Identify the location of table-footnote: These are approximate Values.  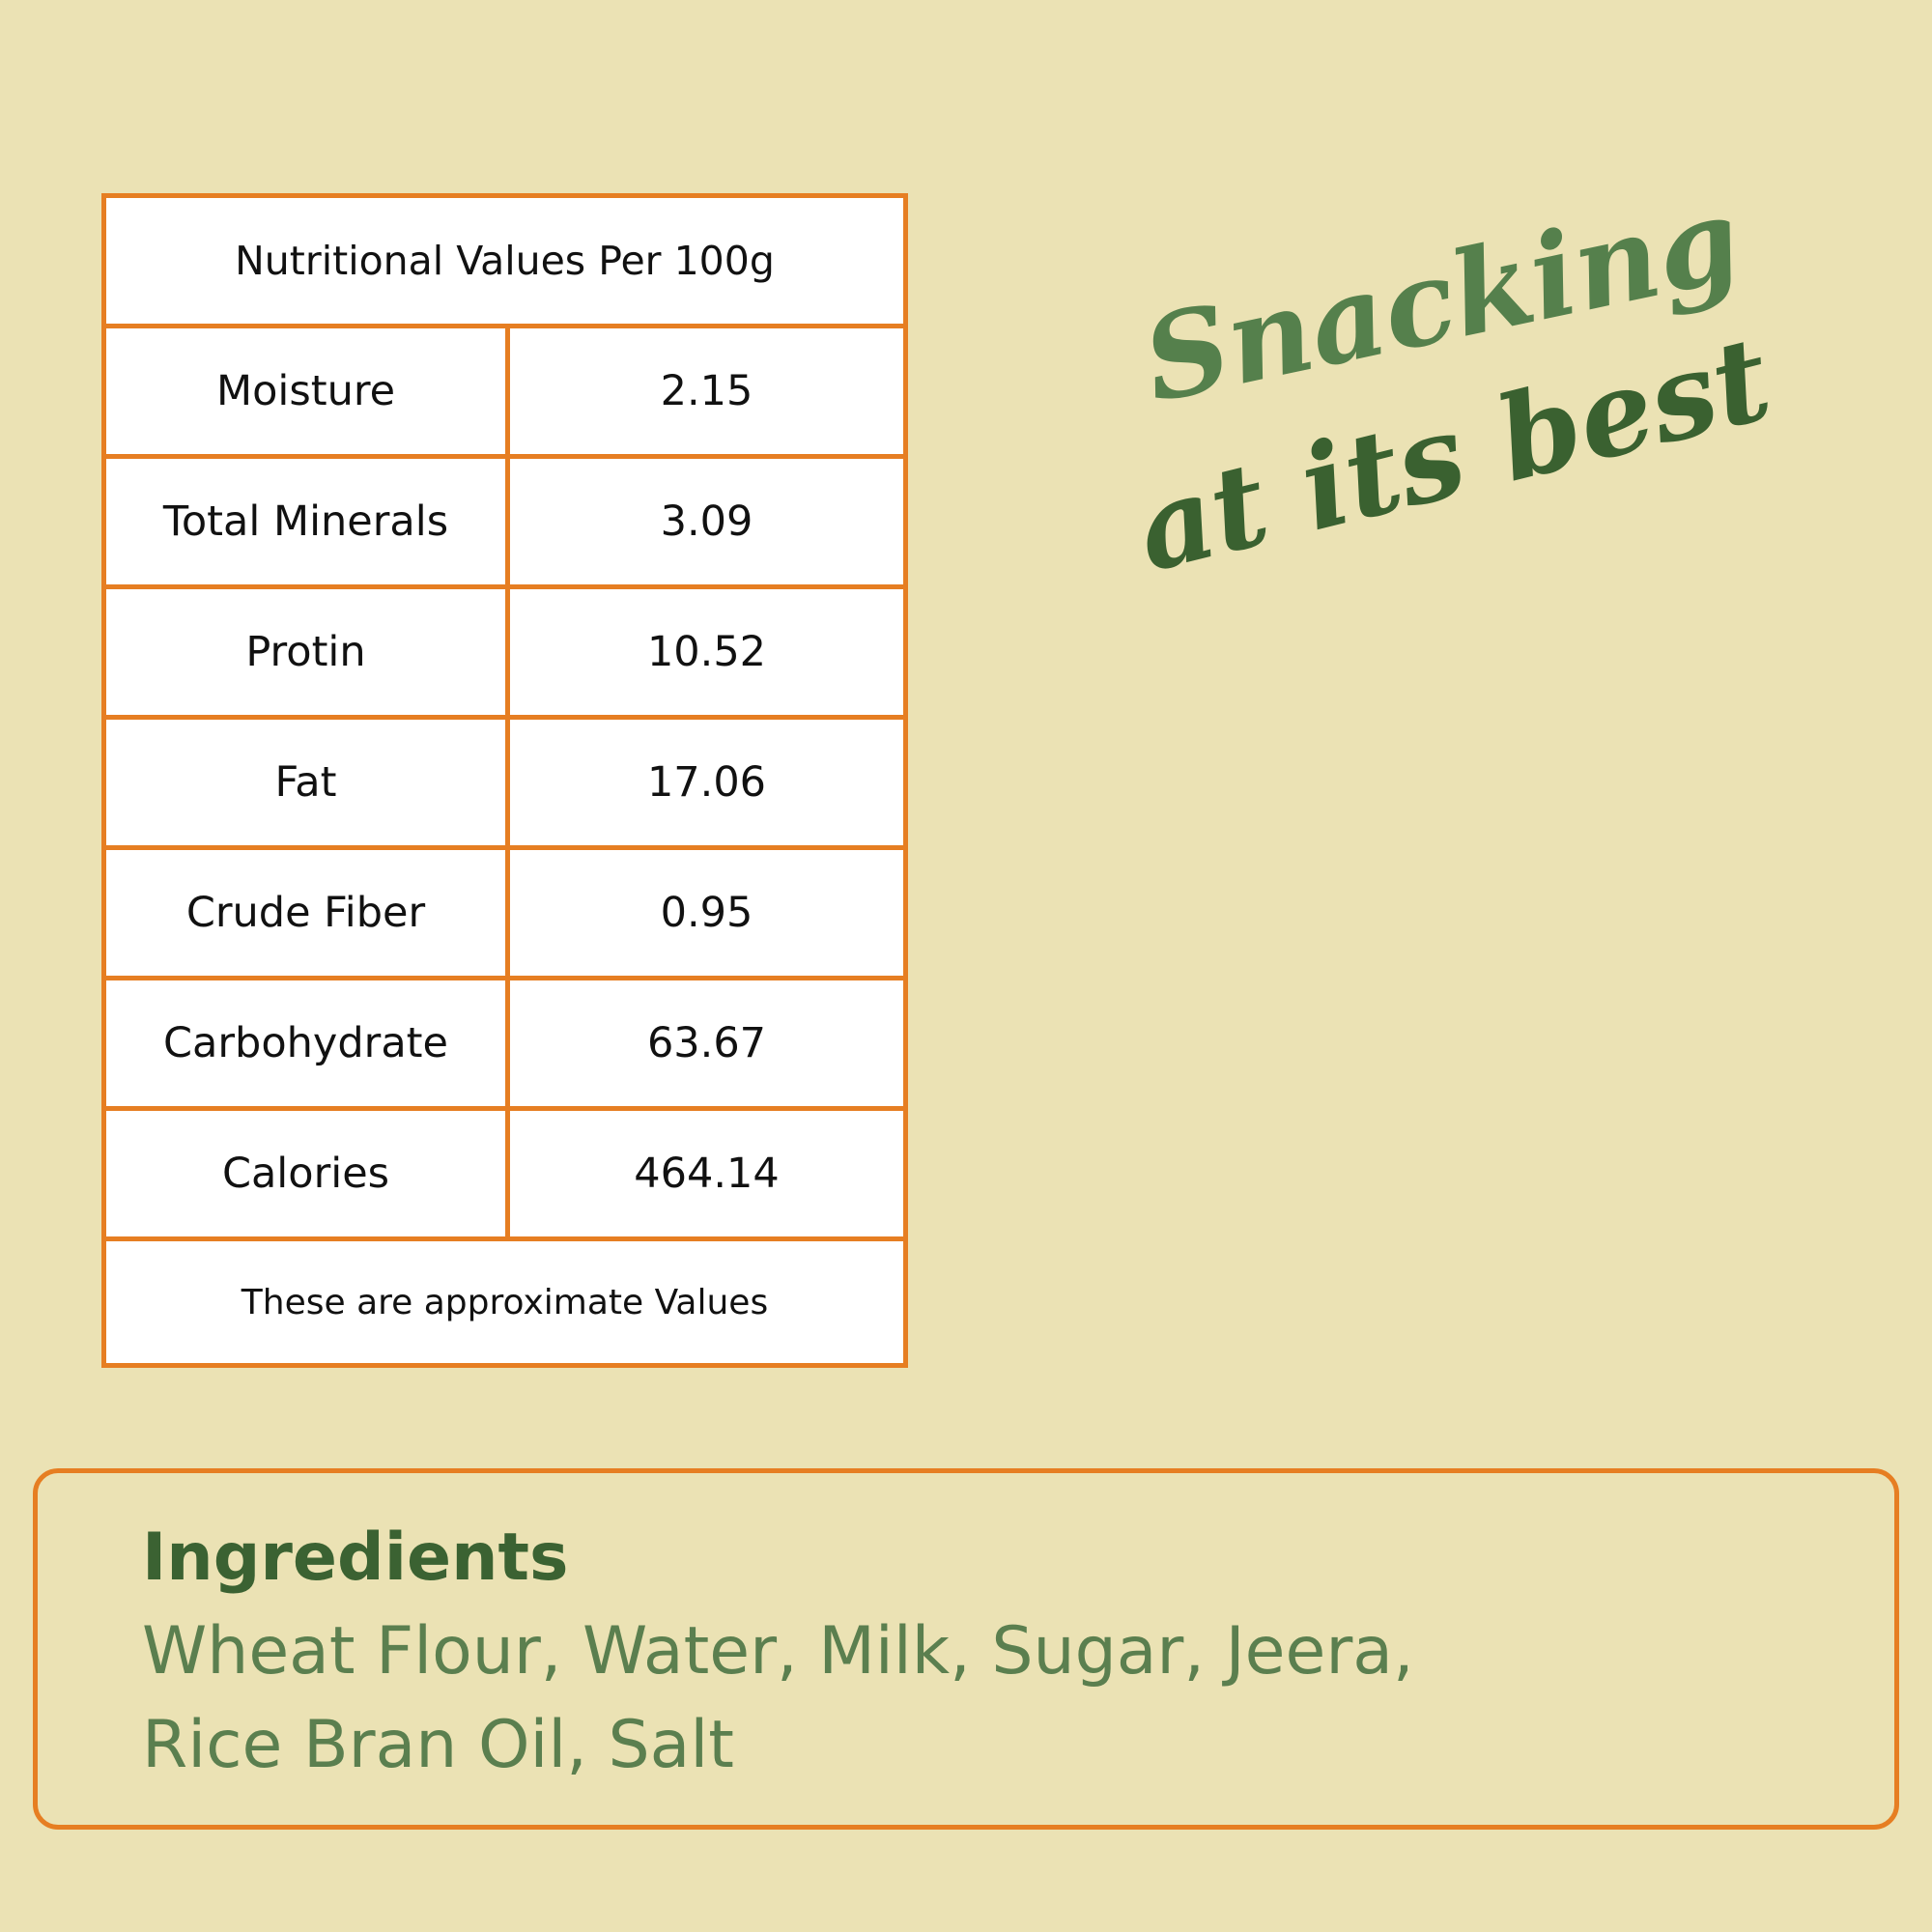
(505, 1302).